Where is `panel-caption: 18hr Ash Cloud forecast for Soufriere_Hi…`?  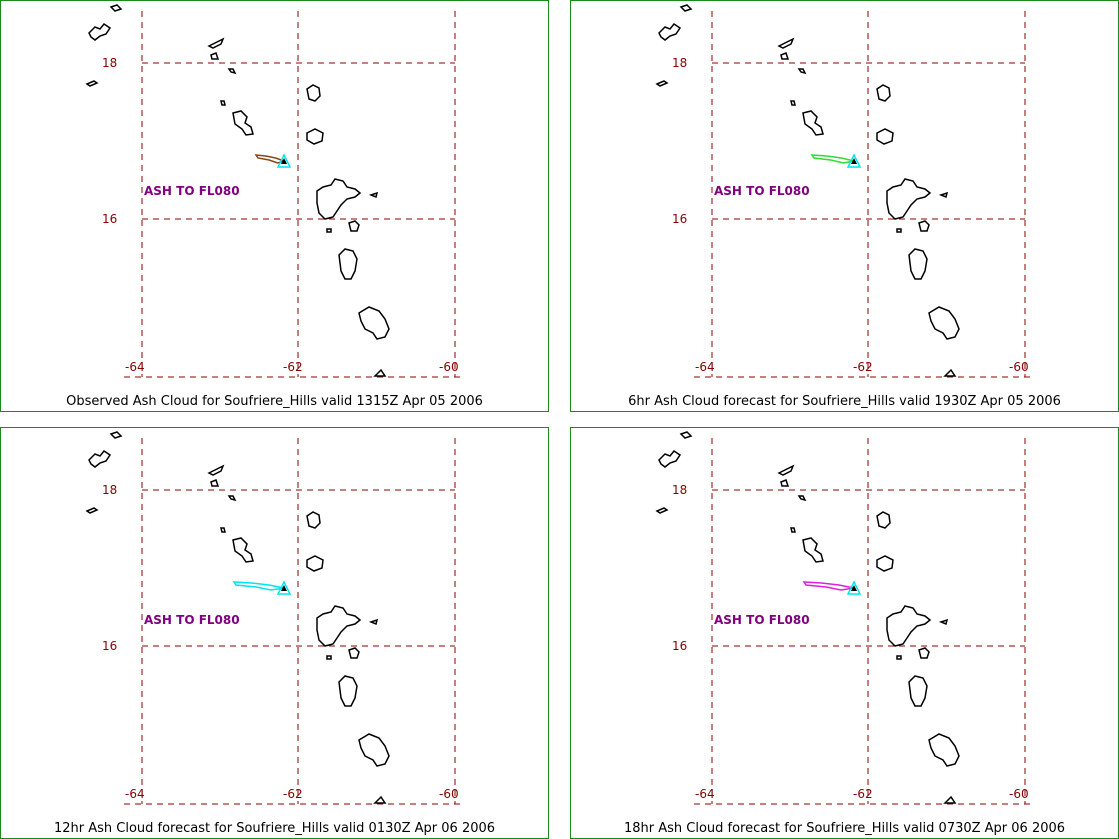 panel-caption: 18hr Ash Cloud forecast for Soufriere_Hi… is located at coordinates (844, 828).